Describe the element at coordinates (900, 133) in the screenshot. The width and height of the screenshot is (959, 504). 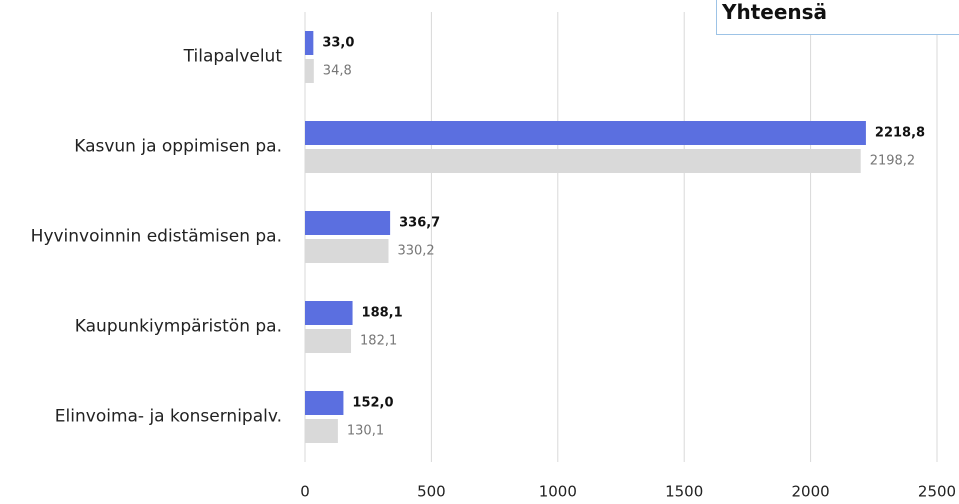
I see `value-label: 2218,8` at that location.